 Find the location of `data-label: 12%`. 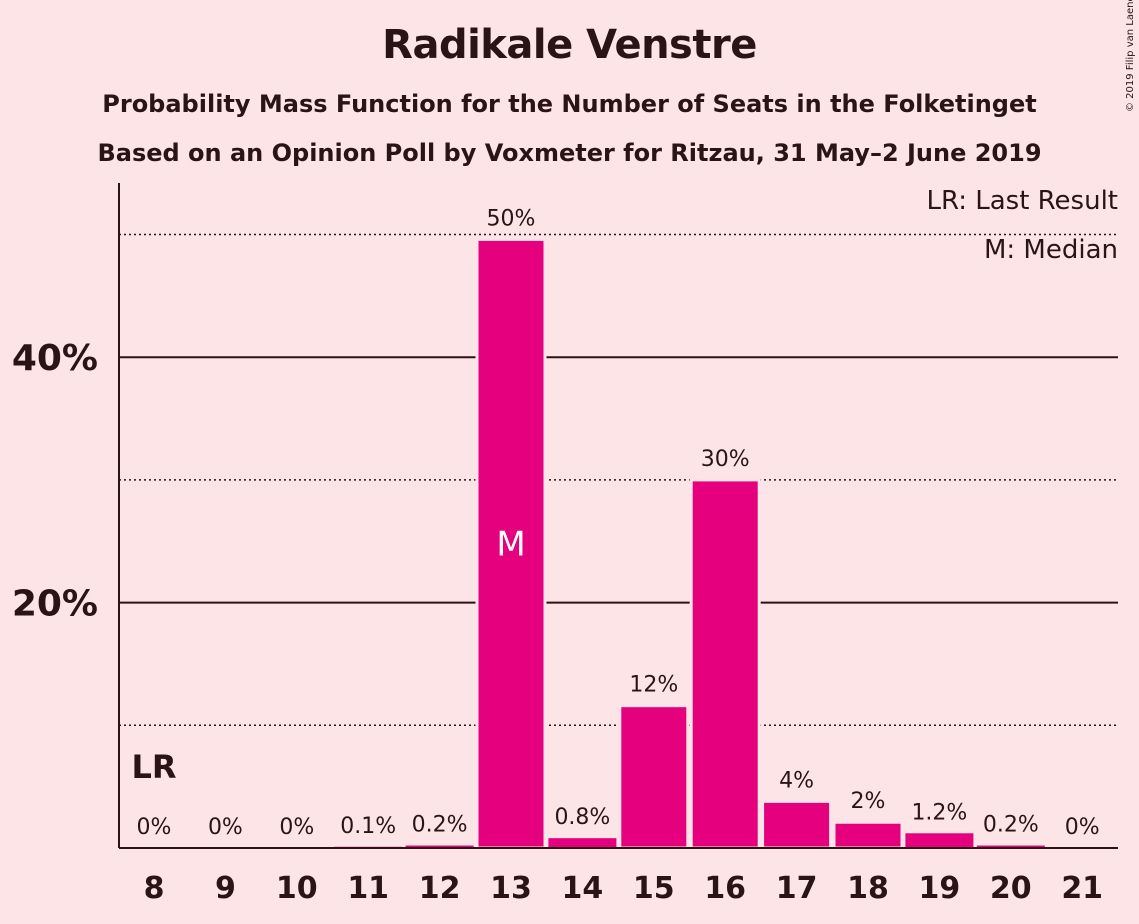

data-label: 12% is located at coordinates (653, 685).